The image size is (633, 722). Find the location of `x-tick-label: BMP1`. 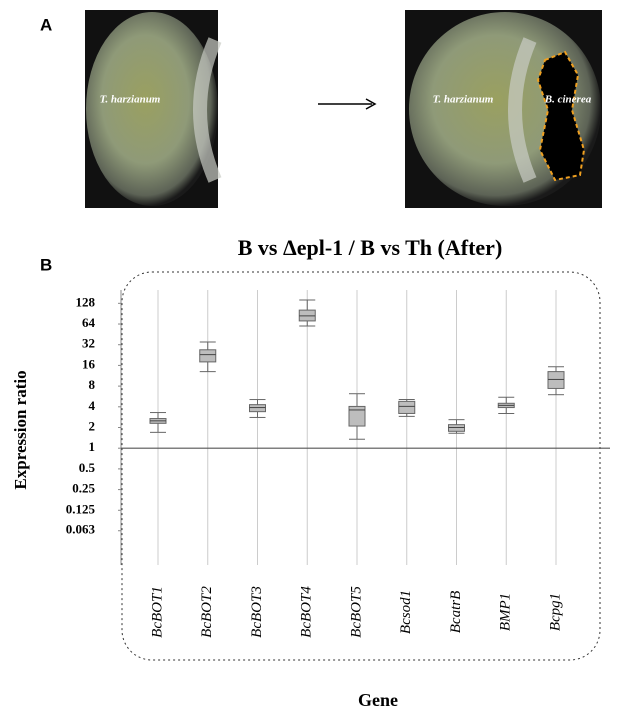

x-tick-label: BMP1 is located at coordinates (506, 612).